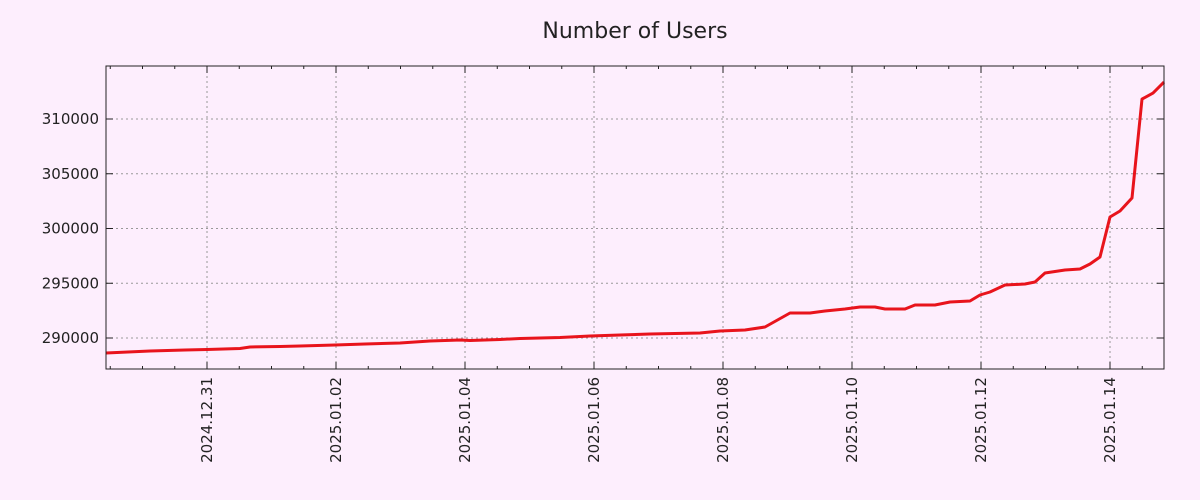  I want to click on x-tick-label: 2025.01.06, so click(594, 420).